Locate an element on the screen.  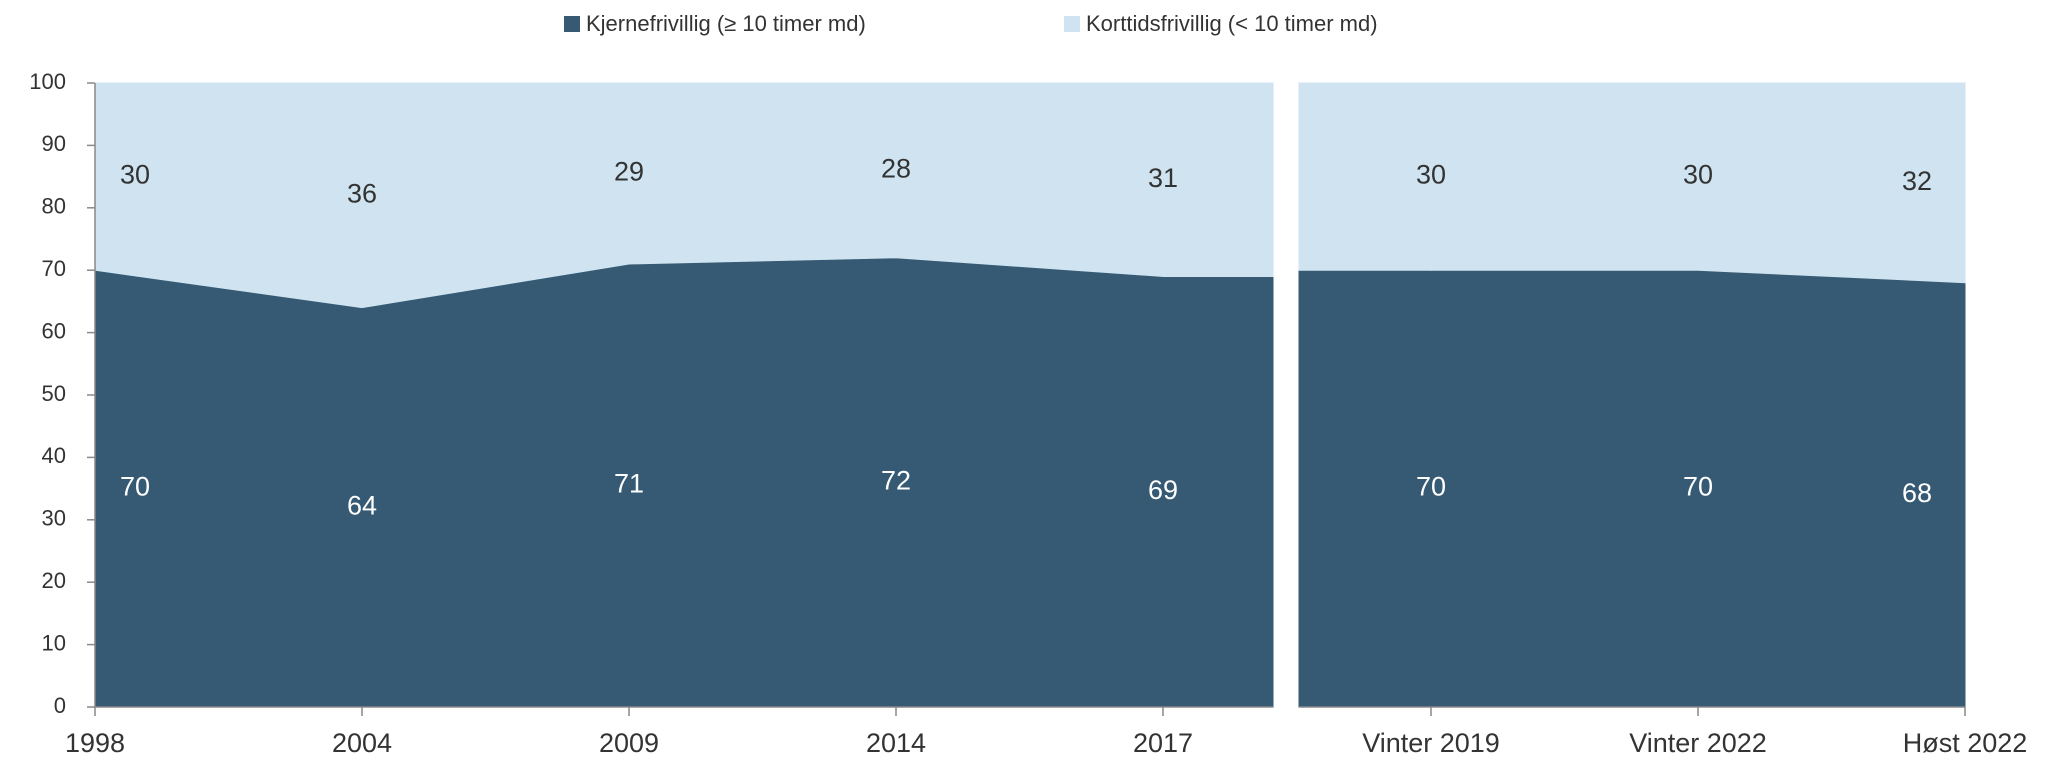
y-tick-label: 80 is located at coordinates (54, 206).